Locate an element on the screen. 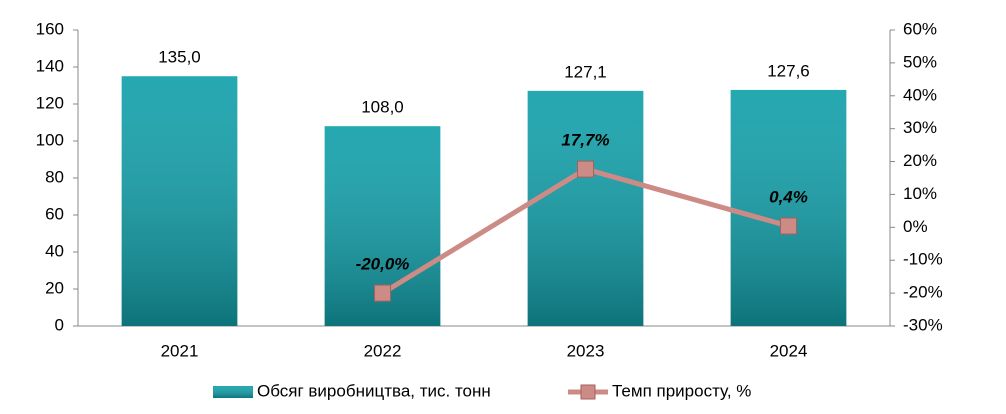  legend-label: Обсяг виробництва, тис. тонн is located at coordinates (374, 390).